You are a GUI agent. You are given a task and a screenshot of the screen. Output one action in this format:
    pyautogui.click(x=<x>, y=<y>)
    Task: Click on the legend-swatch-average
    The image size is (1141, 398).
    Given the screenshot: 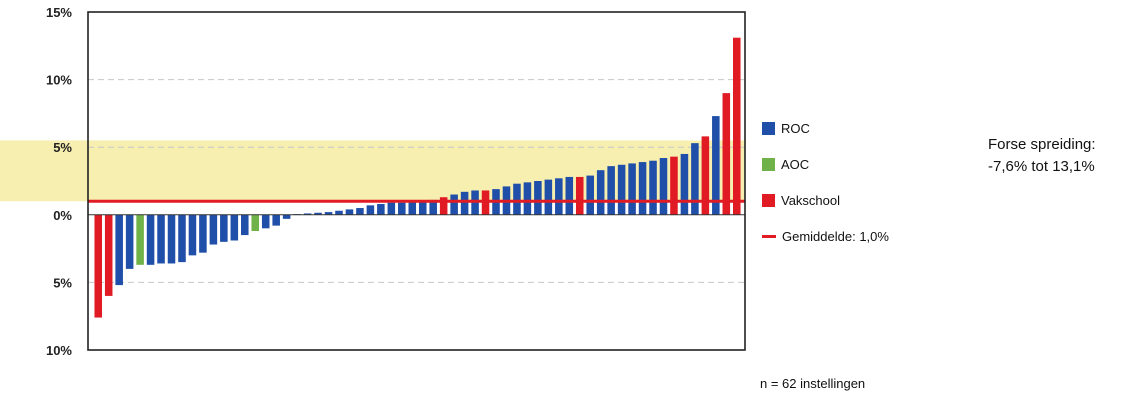 What is the action you would take?
    pyautogui.click(x=769, y=236)
    